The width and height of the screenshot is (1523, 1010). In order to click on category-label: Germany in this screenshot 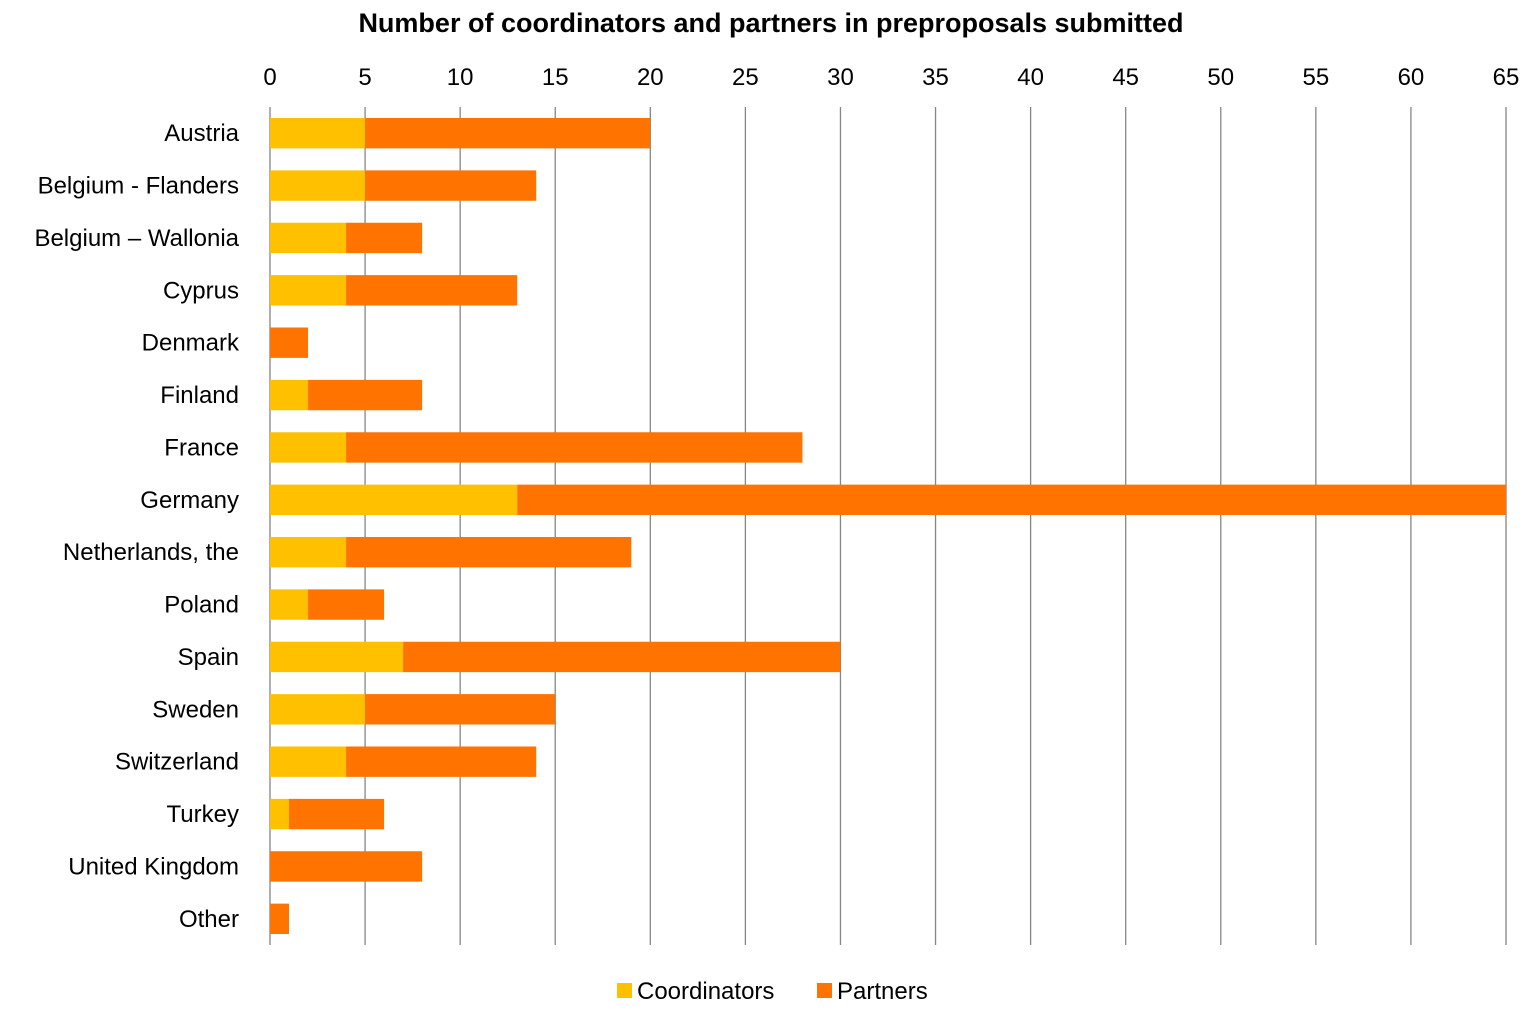, I will do `click(189, 500)`.